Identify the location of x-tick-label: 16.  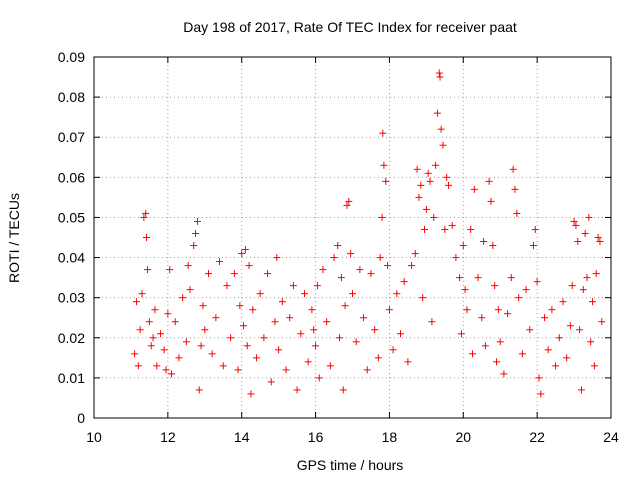
(316, 437).